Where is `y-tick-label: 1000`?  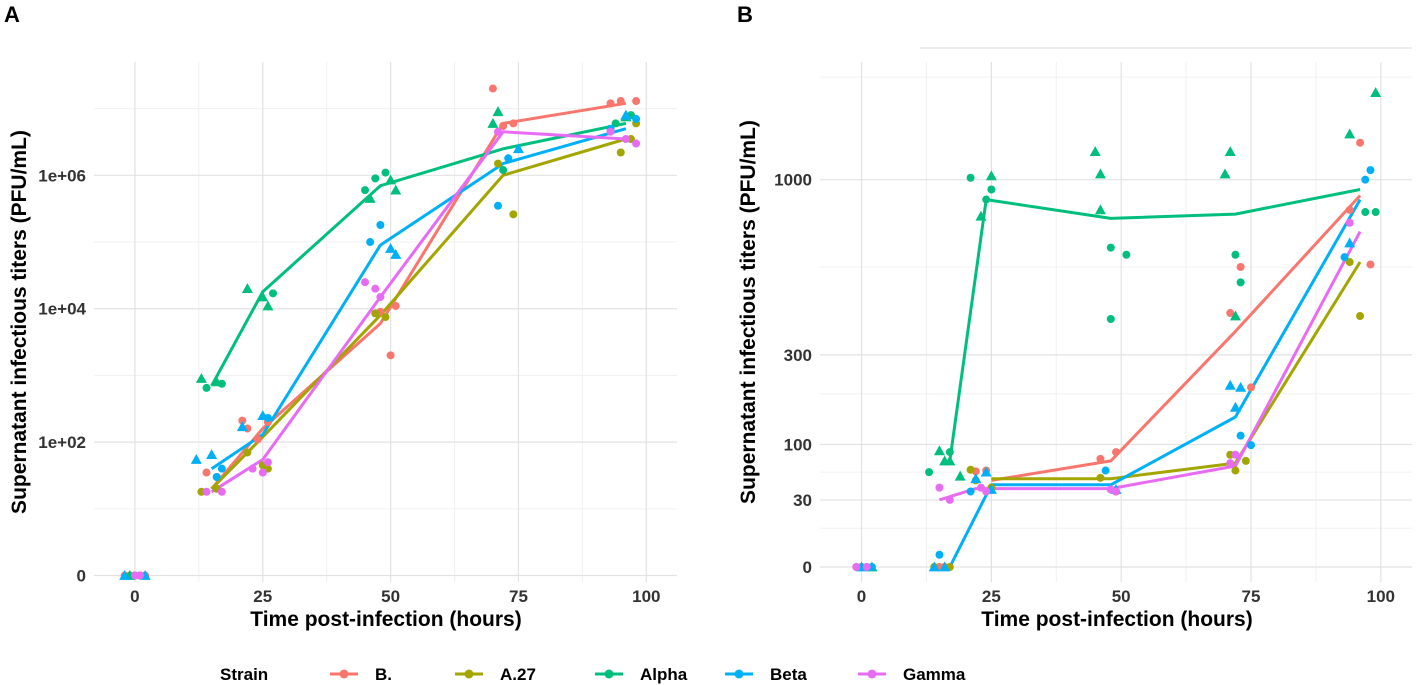 y-tick-label: 1000 is located at coordinates (793, 180).